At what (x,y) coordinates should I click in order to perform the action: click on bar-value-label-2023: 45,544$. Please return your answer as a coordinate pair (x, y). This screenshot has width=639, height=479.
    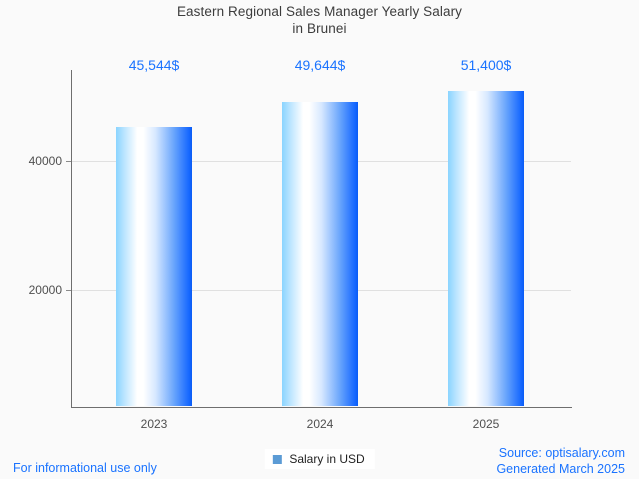
    Looking at the image, I should click on (154, 65).